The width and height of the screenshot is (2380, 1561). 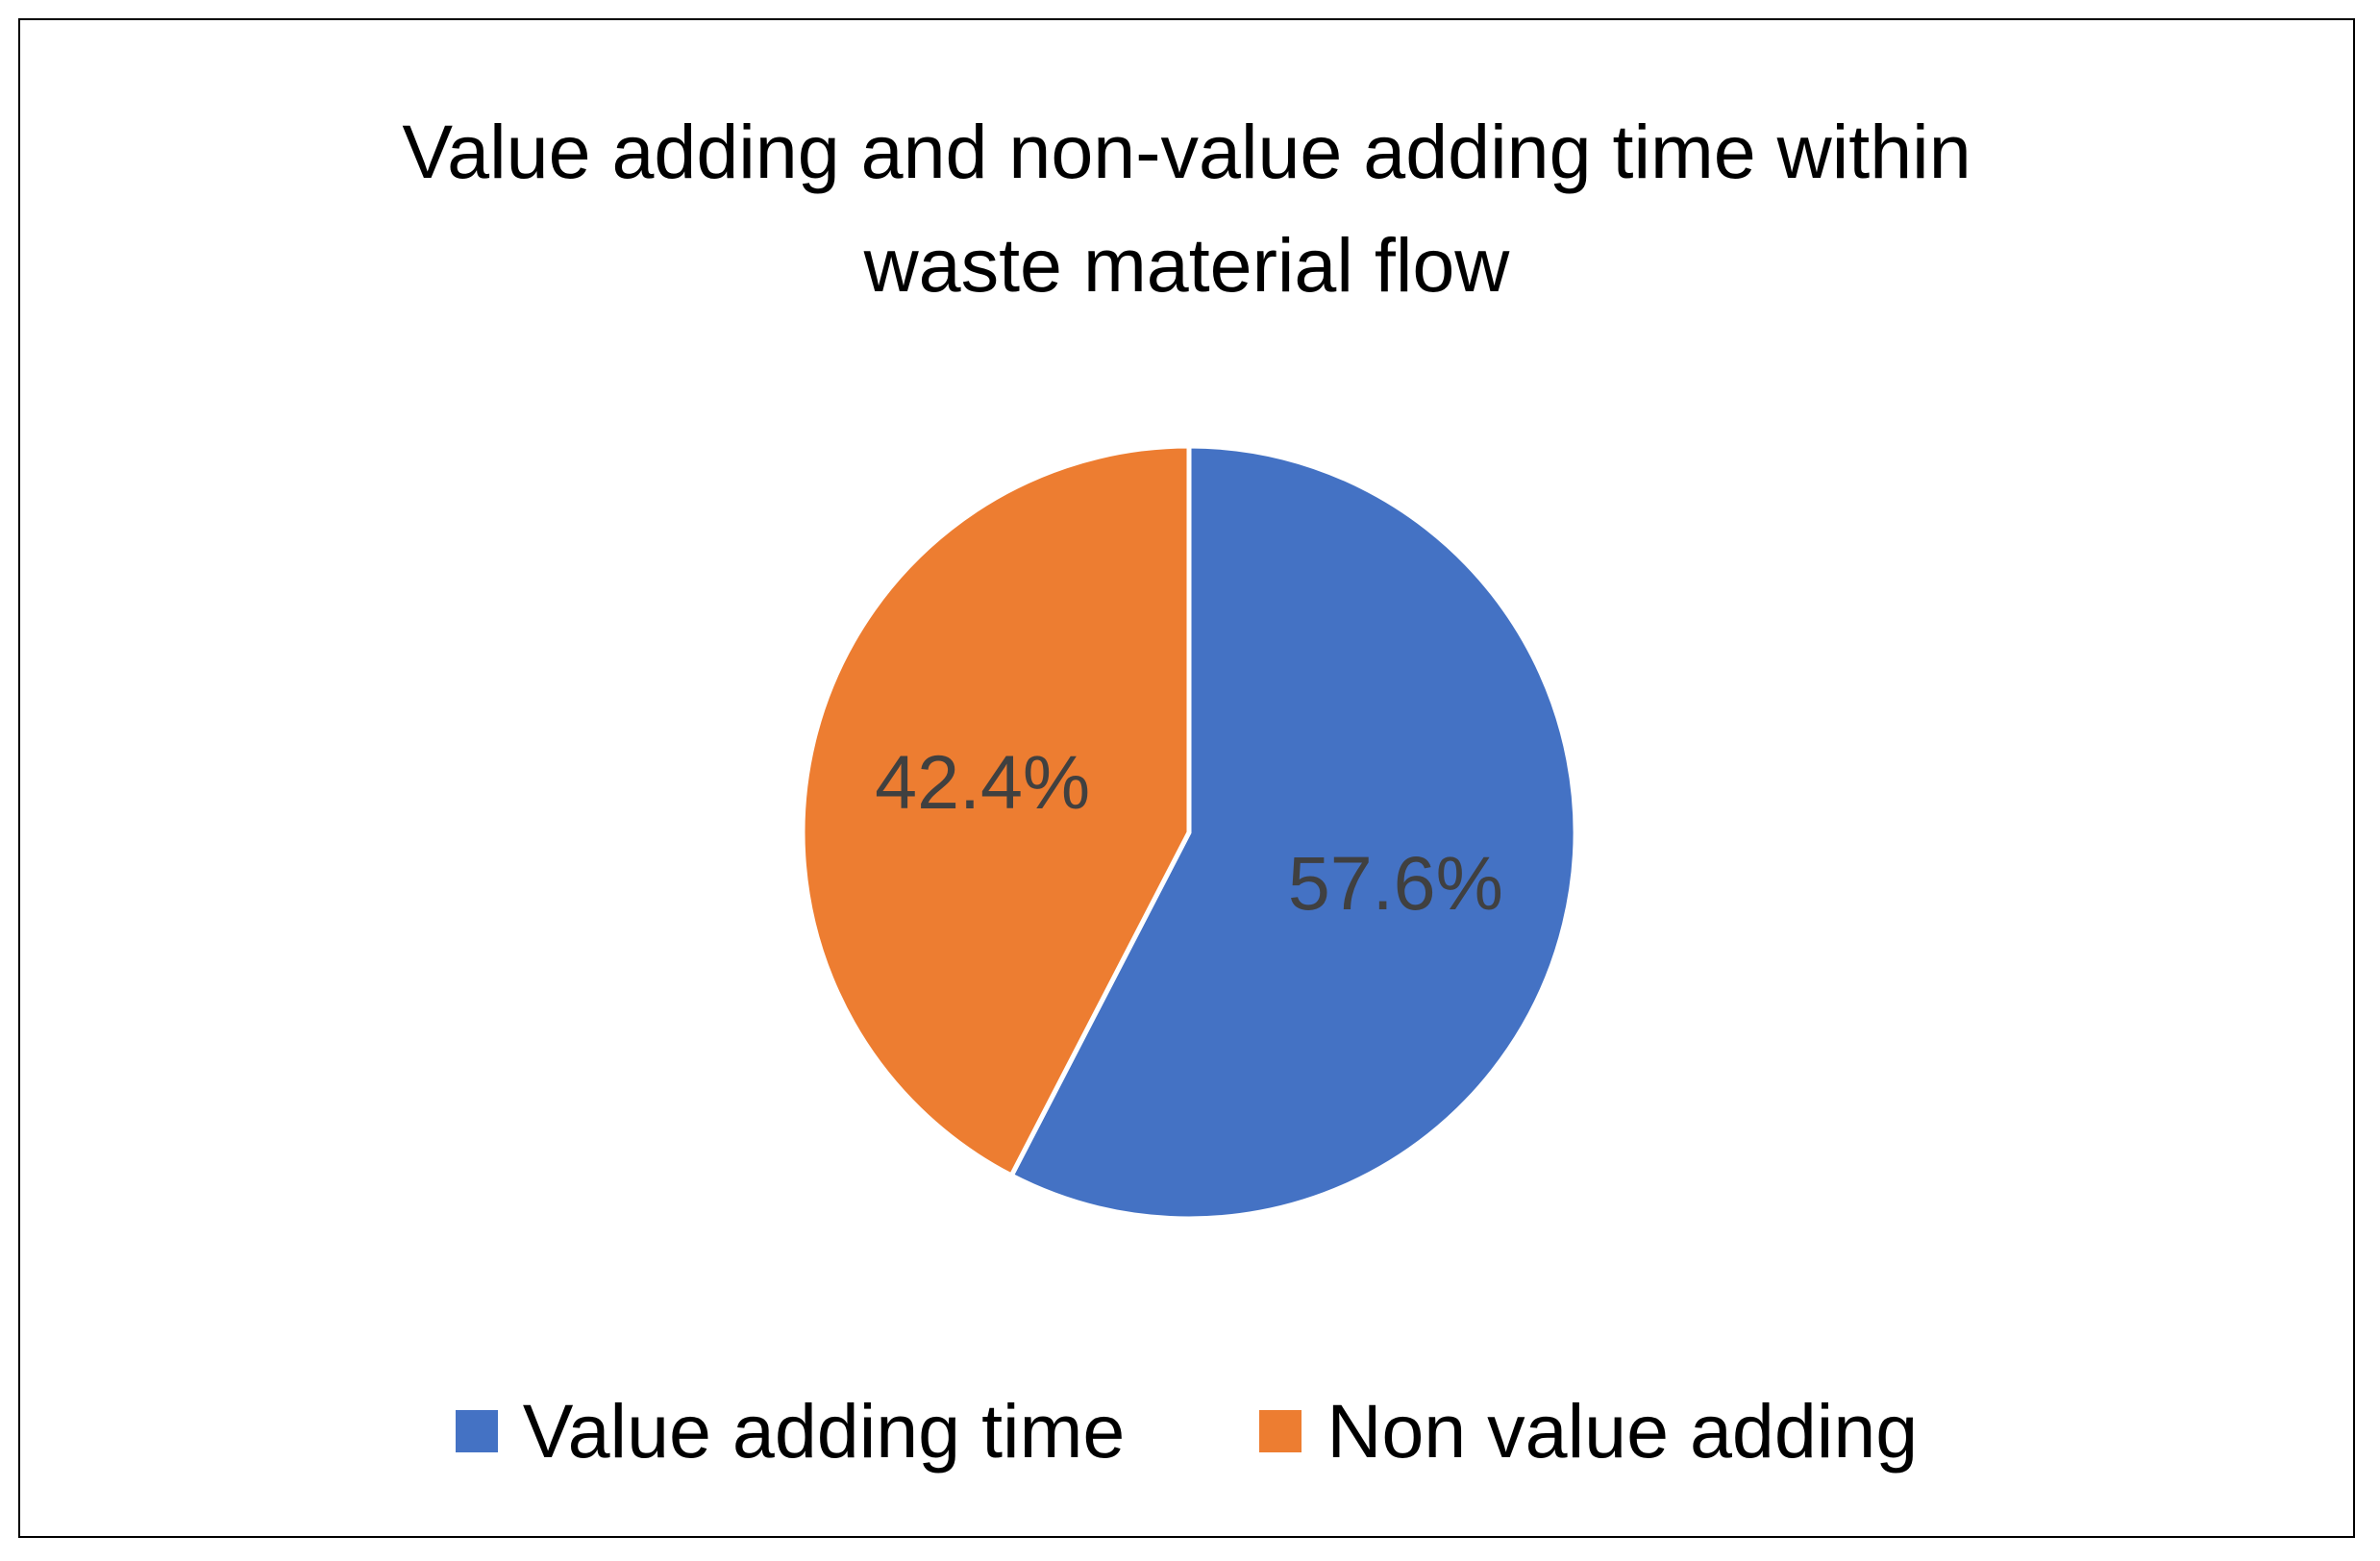 I want to click on pie-slice-non-value-adding, so click(x=996, y=810).